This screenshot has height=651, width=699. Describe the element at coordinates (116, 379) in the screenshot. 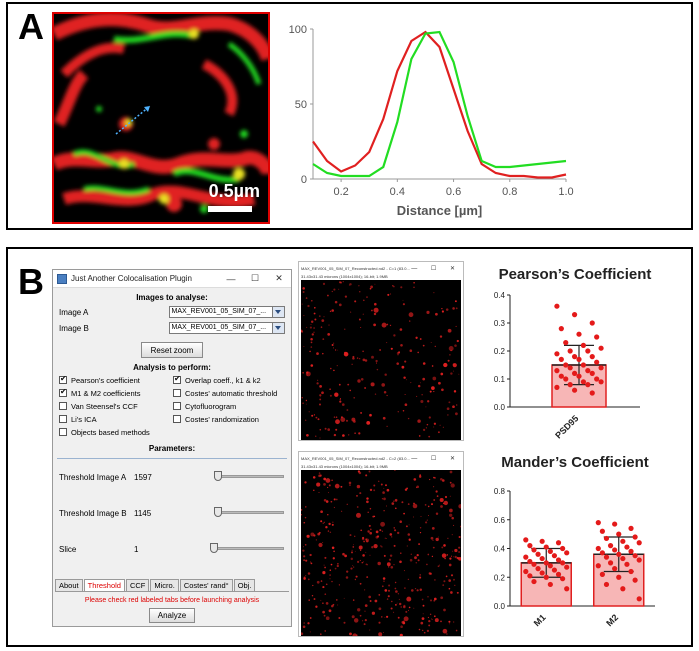

I see `analysis-option: Pearson's coefficient` at that location.